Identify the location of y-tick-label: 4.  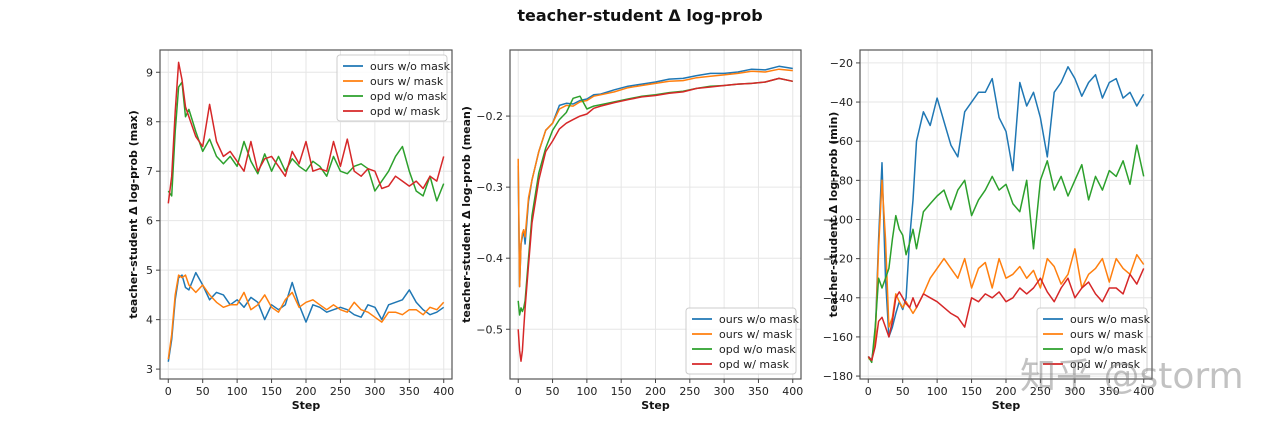
(149, 320).